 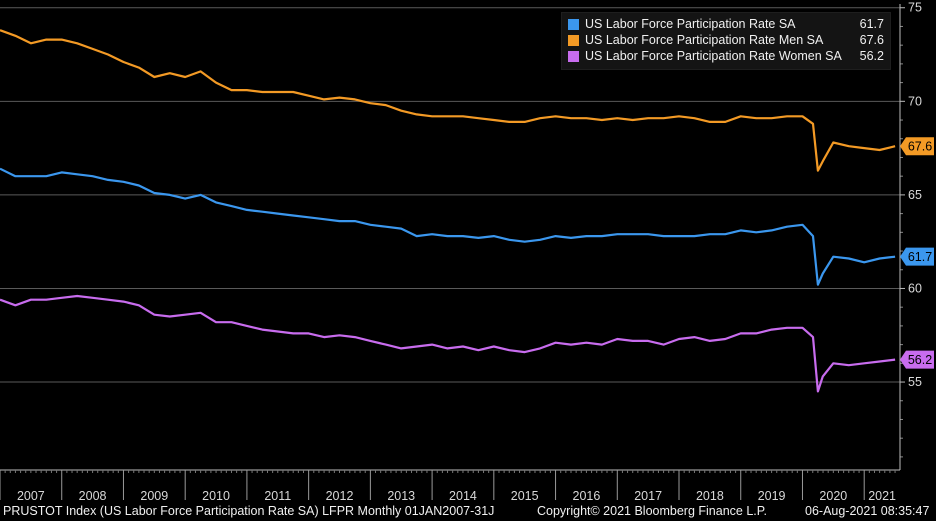 I want to click on x-tick-label: 2012, so click(x=340, y=494).